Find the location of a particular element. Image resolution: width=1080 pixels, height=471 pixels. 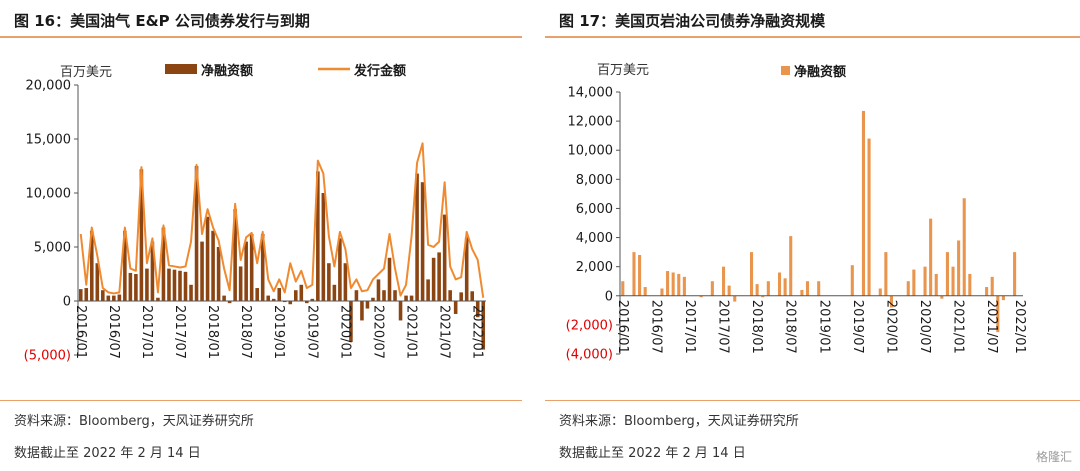

left-legend-bar-swatch is located at coordinates (181, 69).